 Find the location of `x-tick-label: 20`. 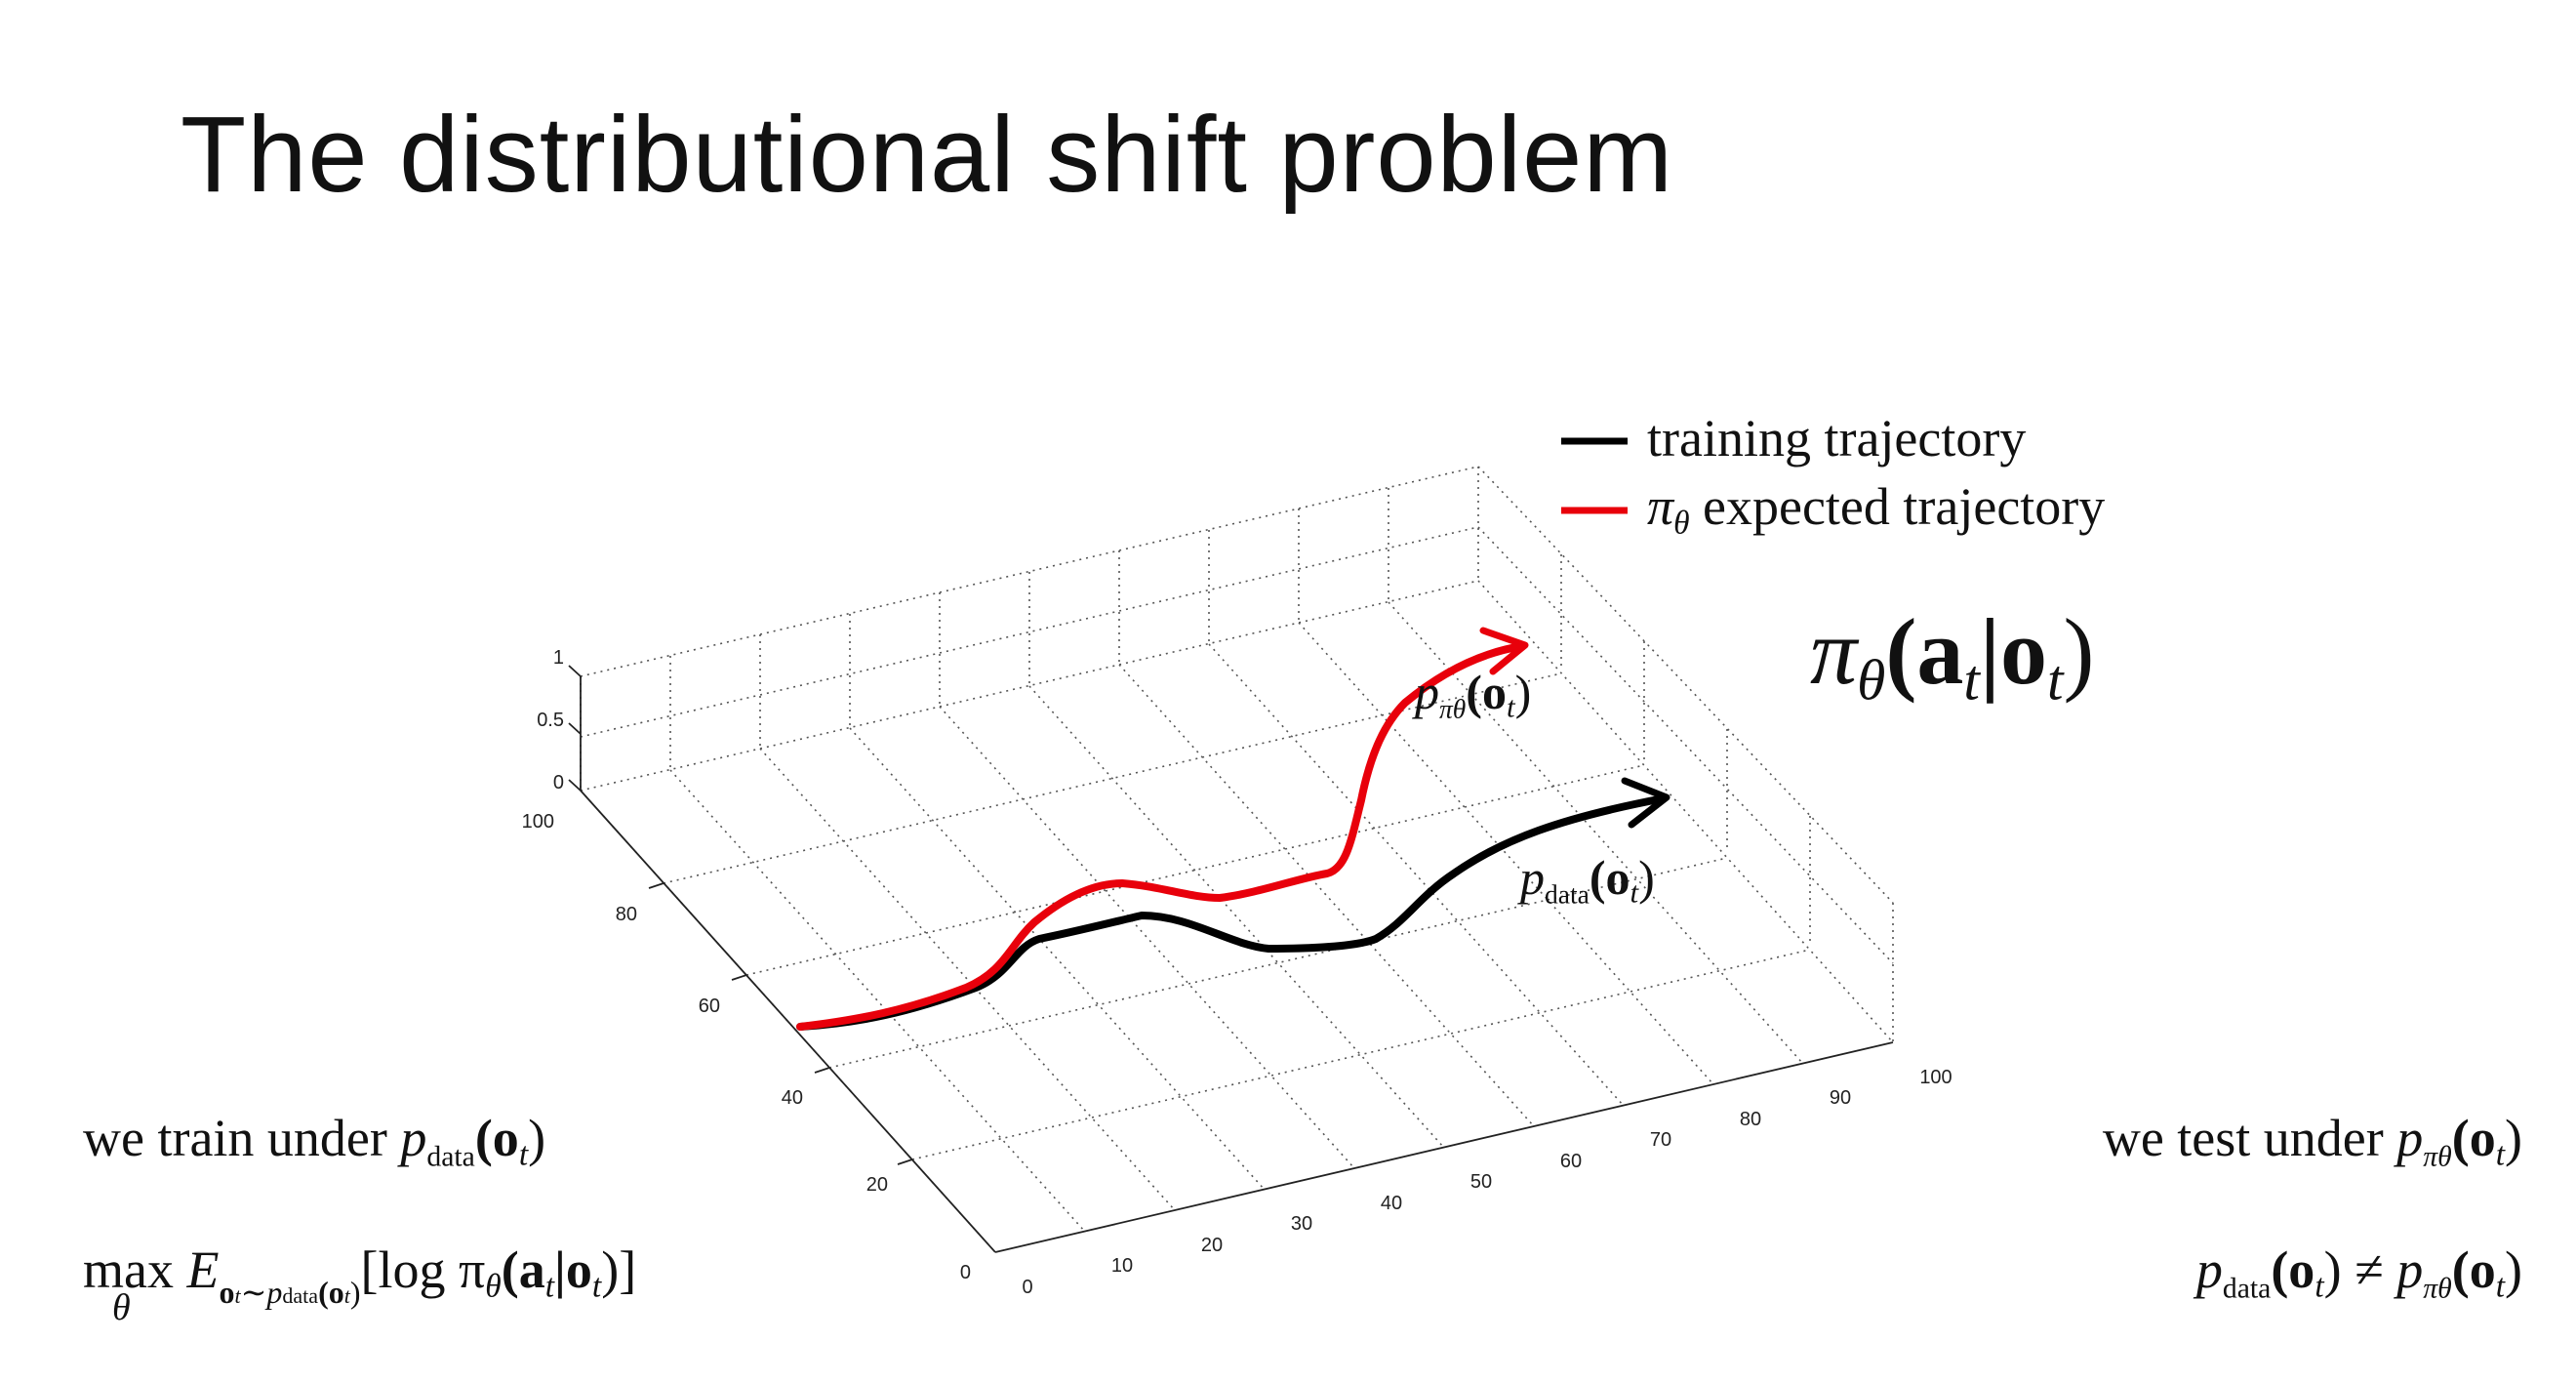

x-tick-label: 20 is located at coordinates (1212, 1246).